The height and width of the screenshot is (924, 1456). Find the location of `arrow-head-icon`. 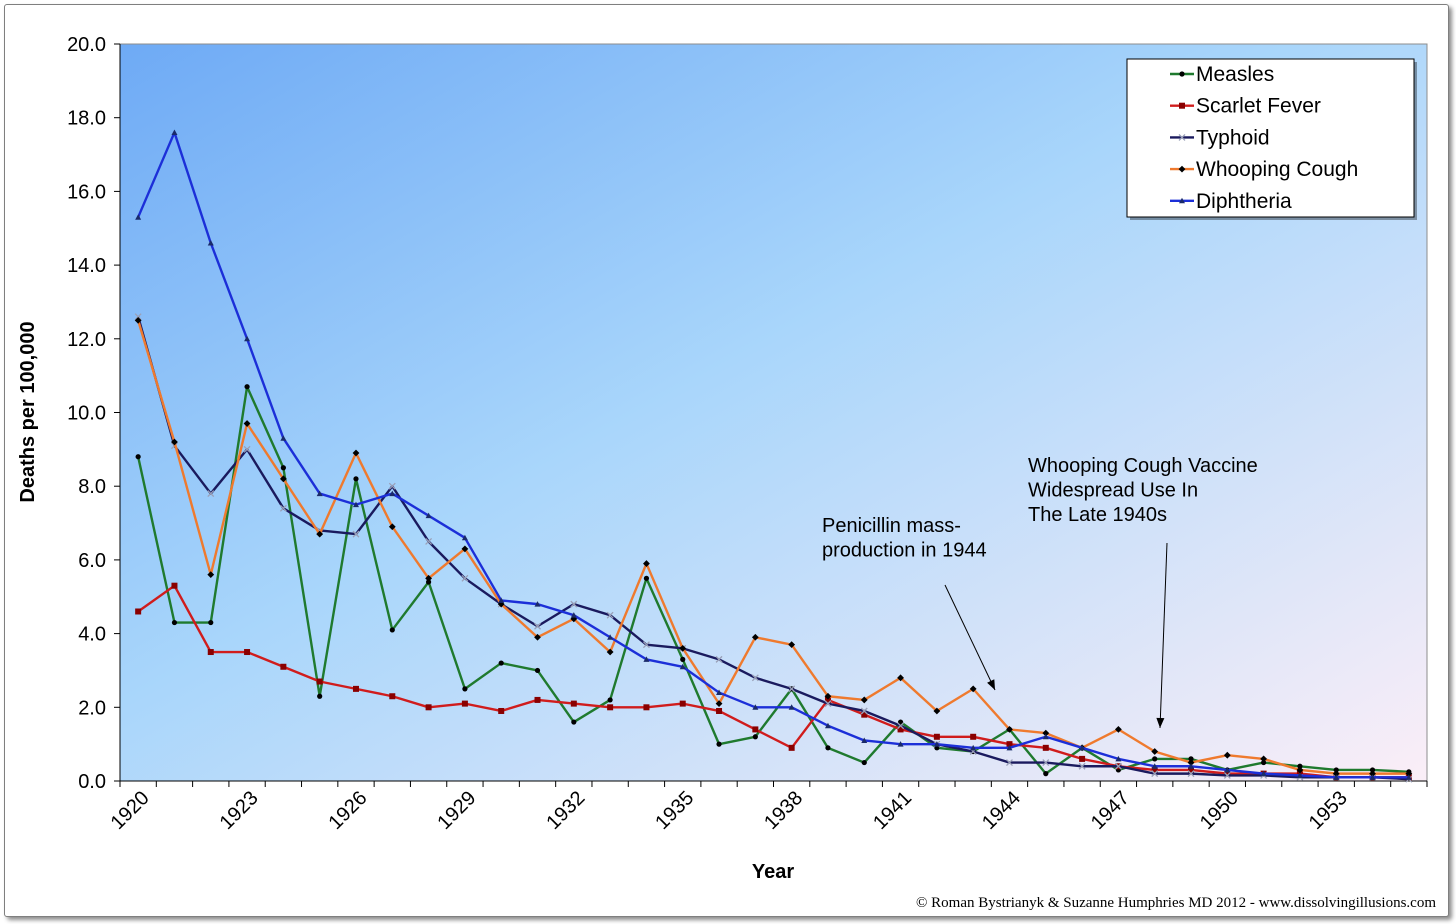

arrow-head-icon is located at coordinates (1160, 722).